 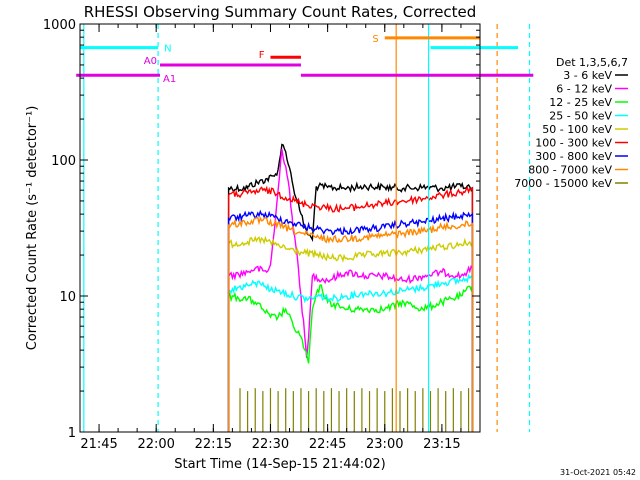 What do you see at coordinates (375, 39) in the screenshot?
I see `saa-bar-label: S` at bounding box center [375, 39].